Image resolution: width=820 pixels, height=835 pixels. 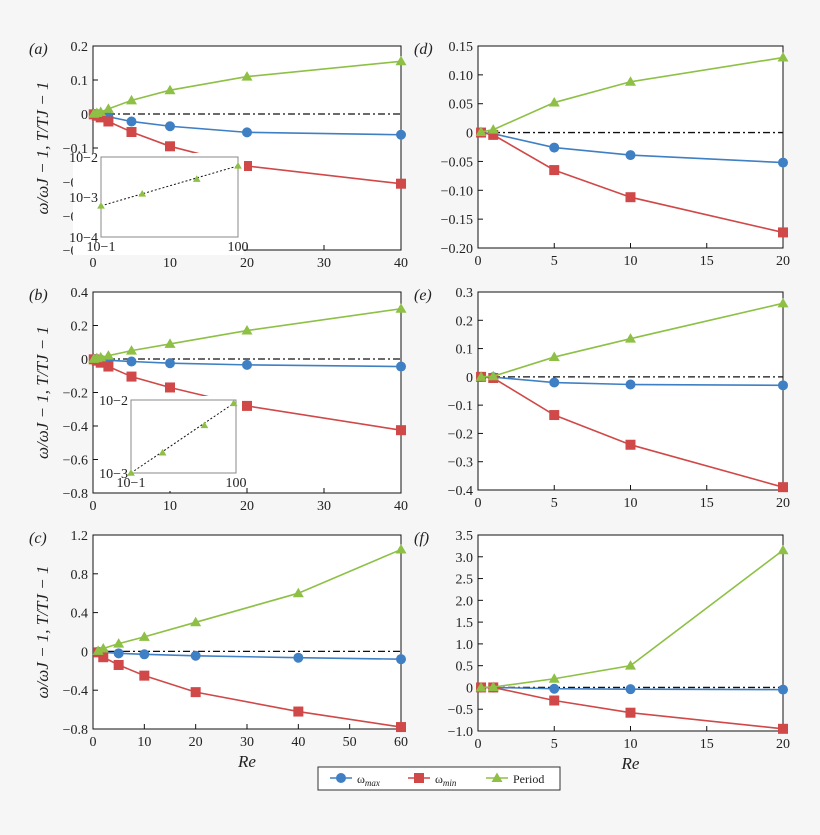 What do you see at coordinates (515, 779) in the screenshot?
I see `legend-item-period: Period` at bounding box center [515, 779].